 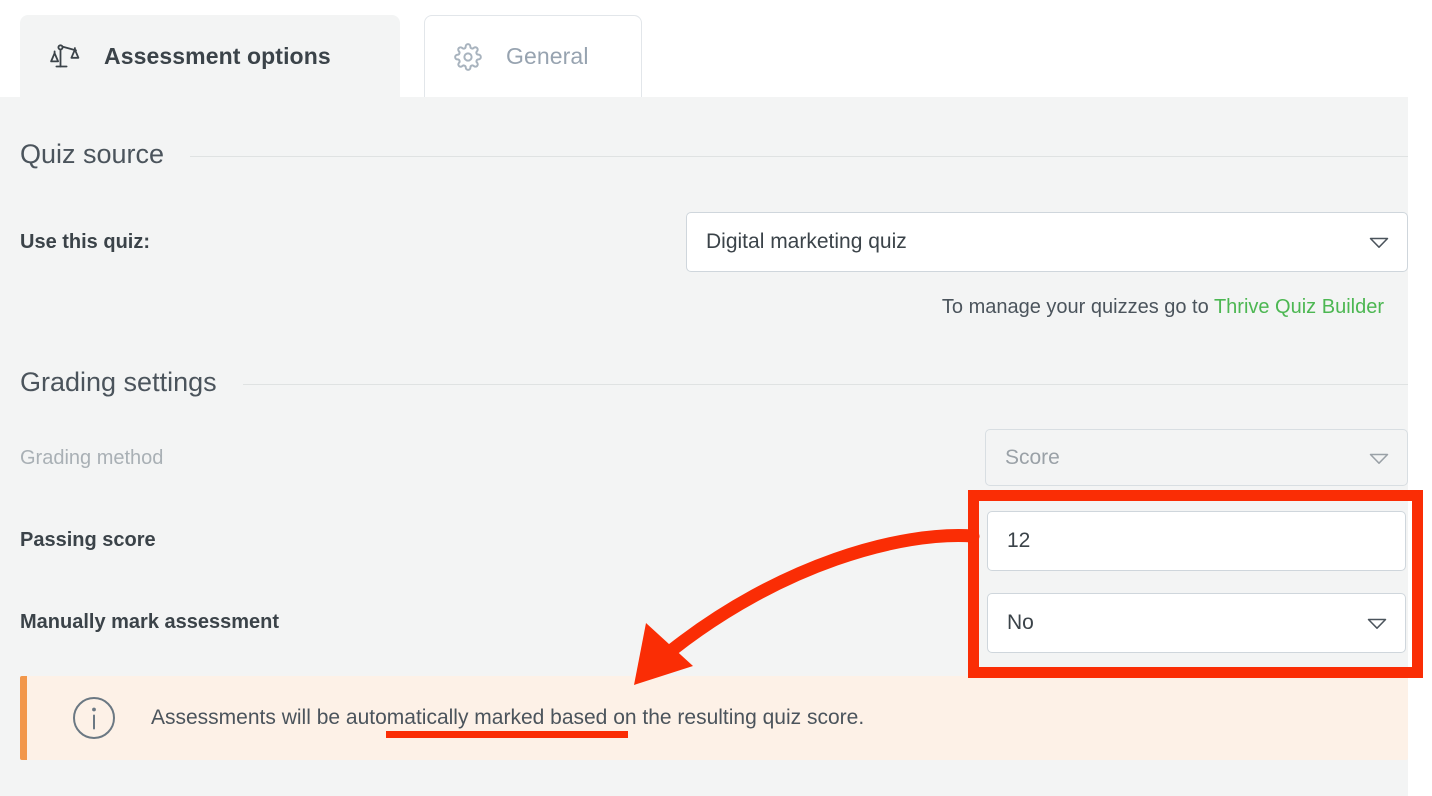 I want to click on label-manually-mark-assessment: Manually mark assessment, so click(x=150, y=622).